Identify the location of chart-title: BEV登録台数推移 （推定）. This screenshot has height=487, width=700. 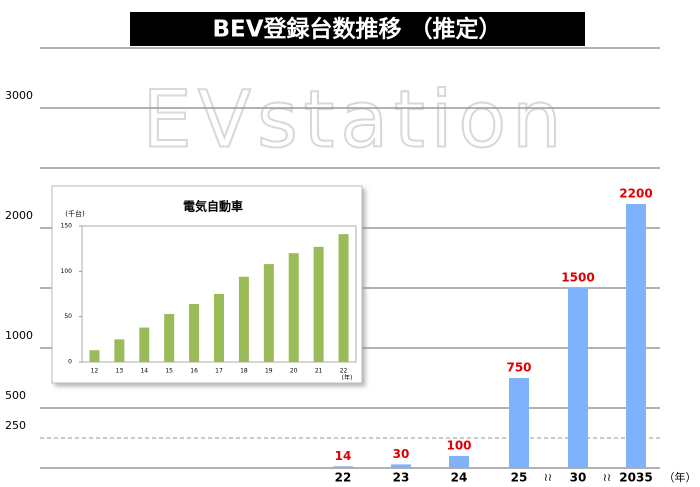
(356, 29).